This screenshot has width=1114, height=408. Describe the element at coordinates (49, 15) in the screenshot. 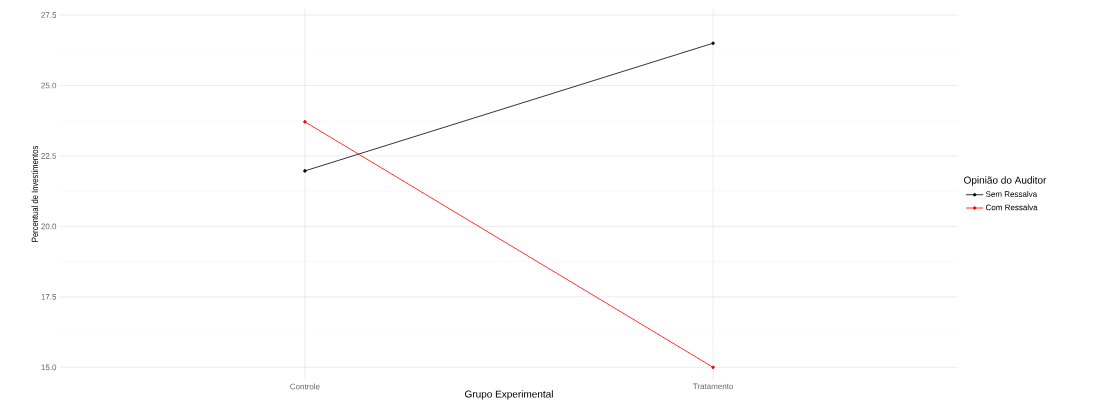

I see `y-tick-label: 27.5` at that location.